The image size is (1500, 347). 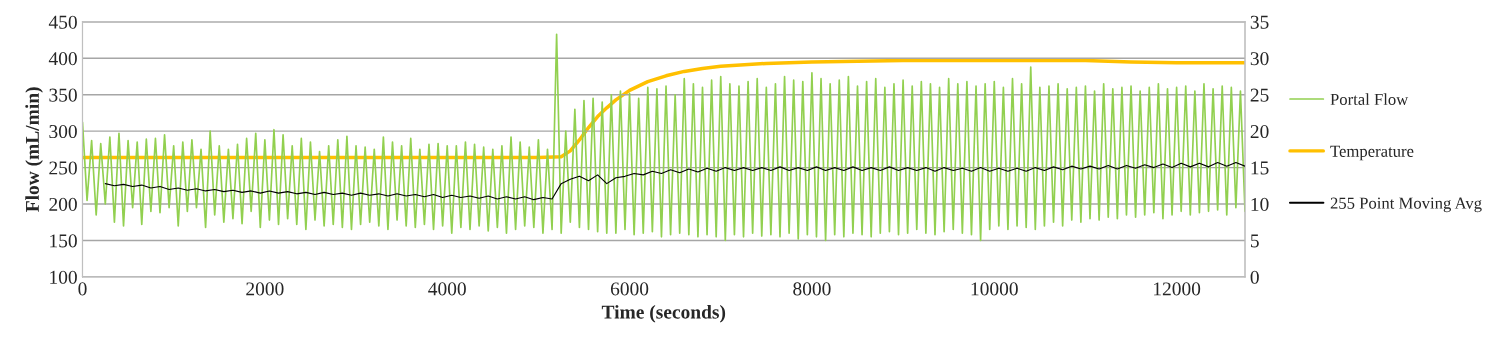 I want to click on y-tick-label: 200, so click(x=63, y=204).